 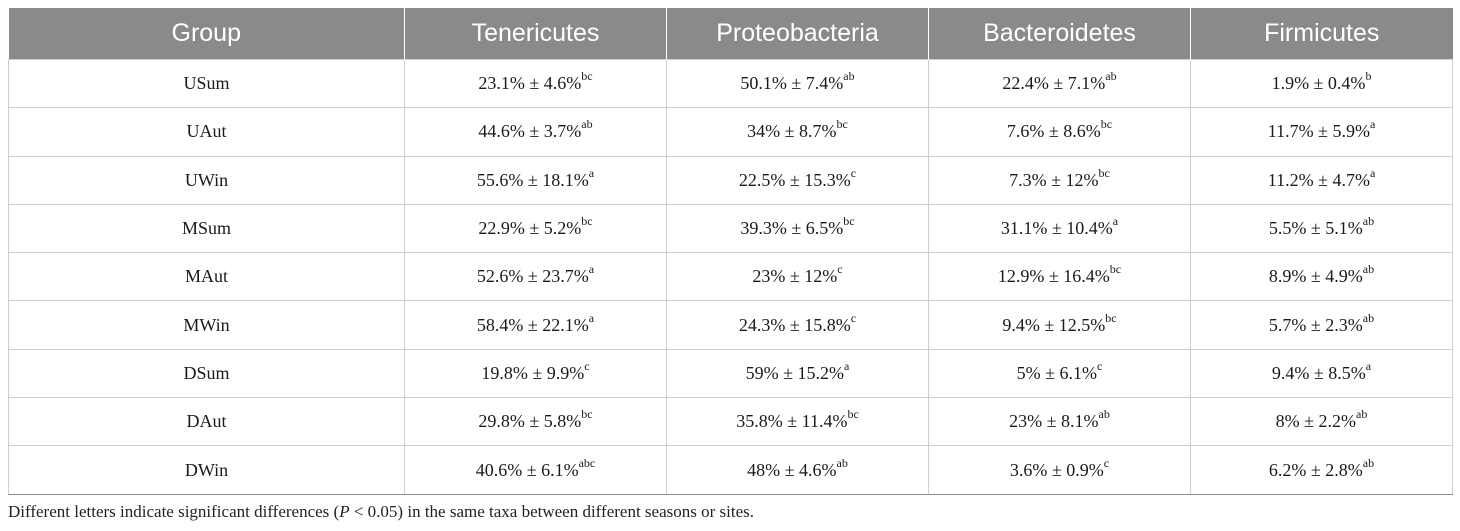 I want to click on value-text: 8.9% ± 4.9%, so click(x=1315, y=276).